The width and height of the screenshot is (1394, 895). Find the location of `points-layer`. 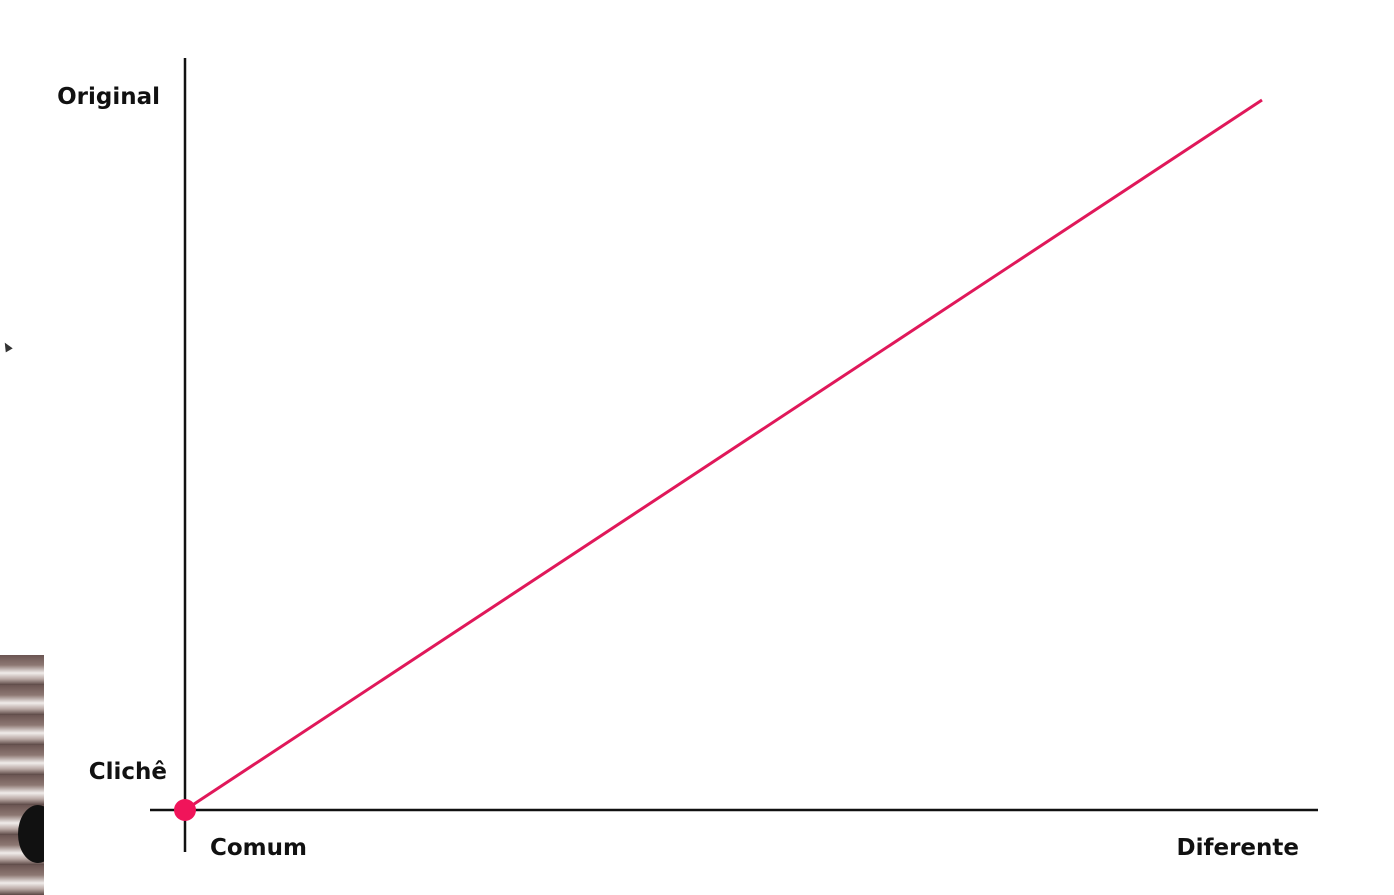

points-layer is located at coordinates (185, 810).